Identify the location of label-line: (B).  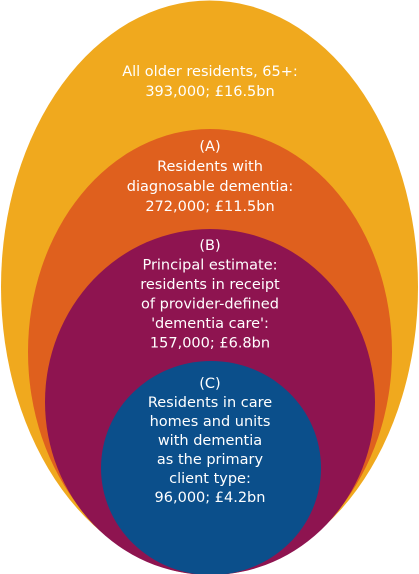
(209, 246).